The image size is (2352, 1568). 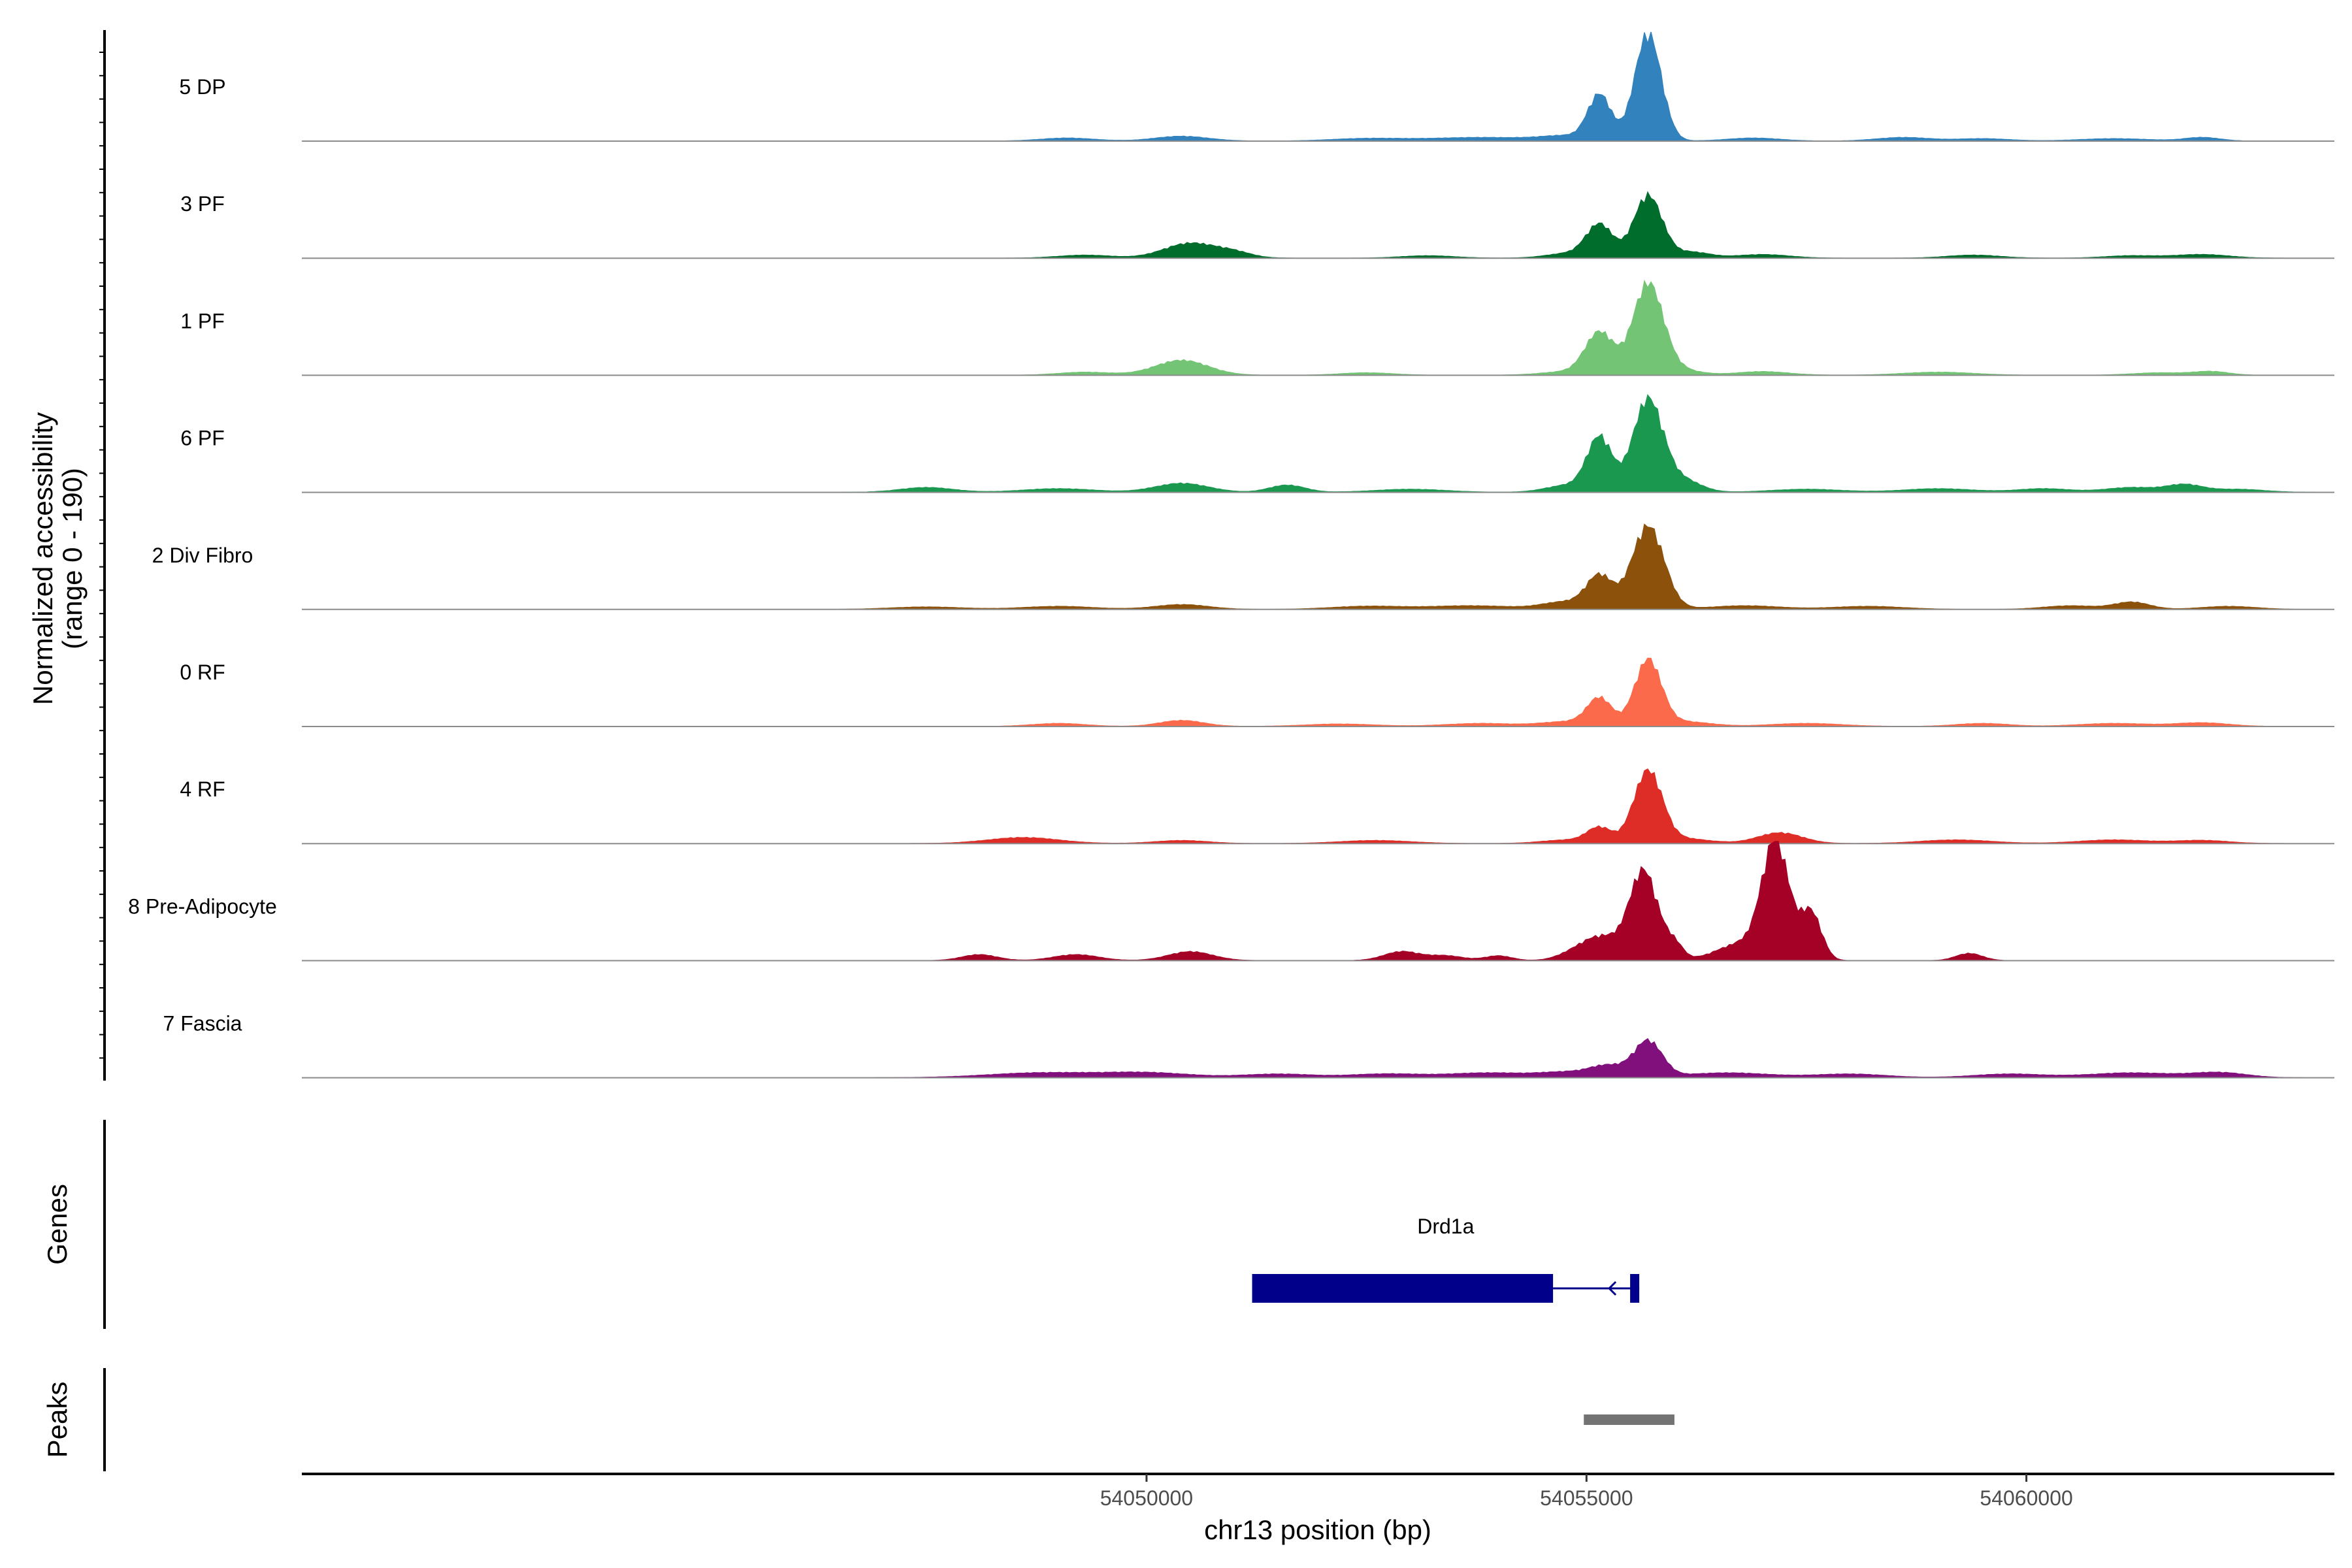 I want to click on x-axis-title: chr13 position (bp), so click(x=1317, y=1529).